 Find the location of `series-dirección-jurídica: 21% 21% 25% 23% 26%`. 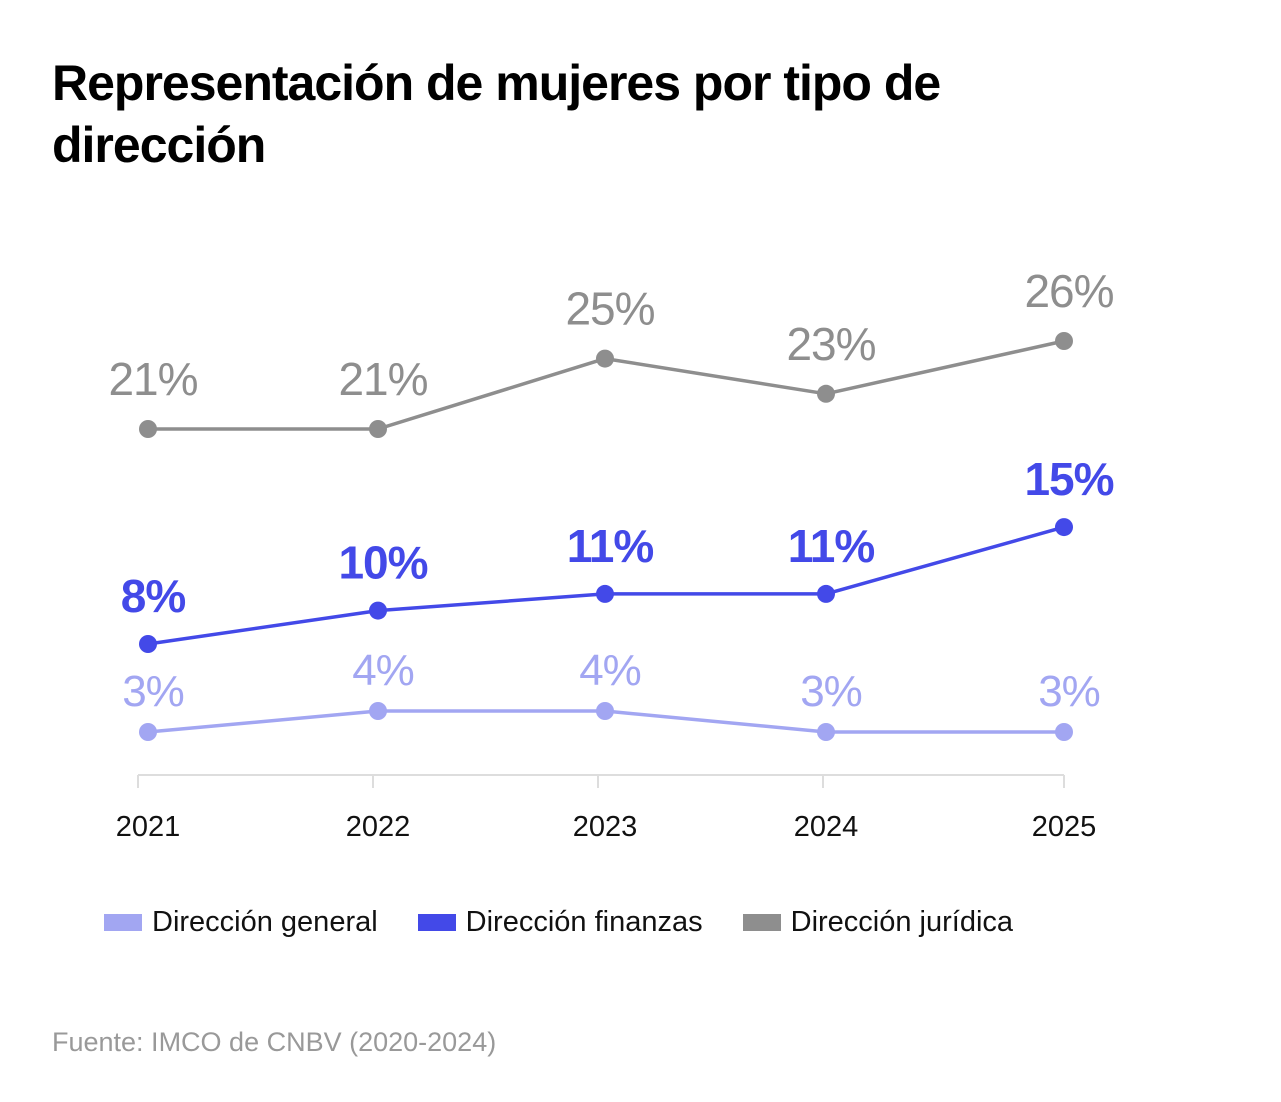

series-dirección-jurídica: 21% 21% 25% 23% 26% is located at coordinates (611, 351).